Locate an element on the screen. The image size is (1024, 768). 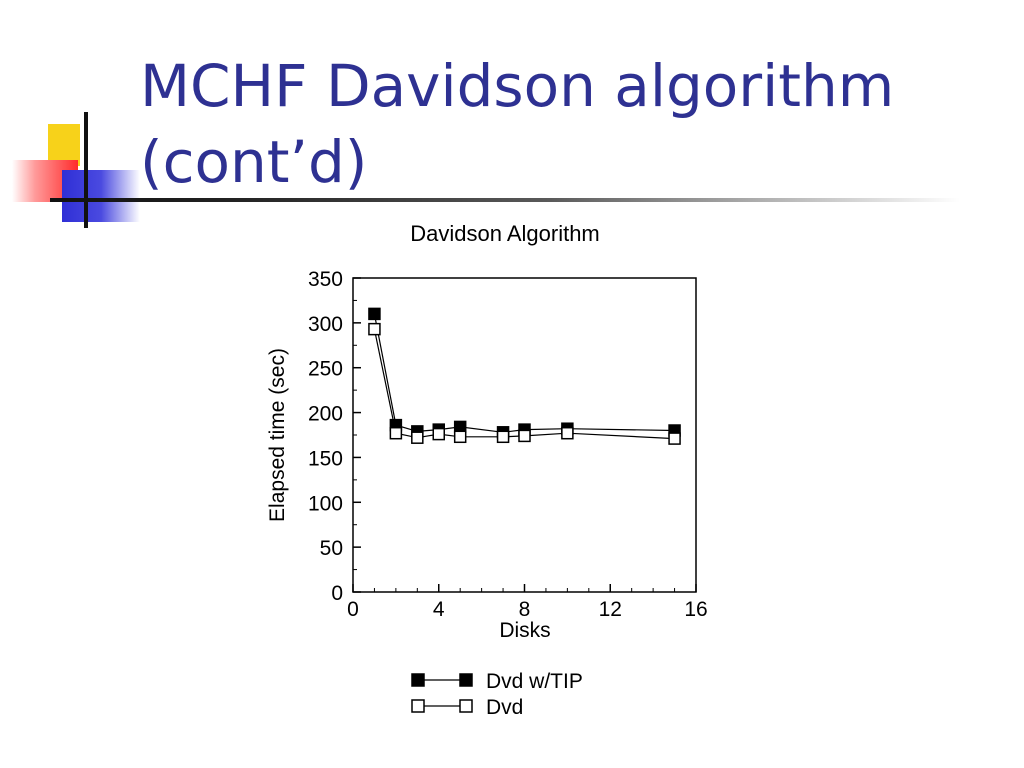
decor-vertical-line is located at coordinates (86, 170).